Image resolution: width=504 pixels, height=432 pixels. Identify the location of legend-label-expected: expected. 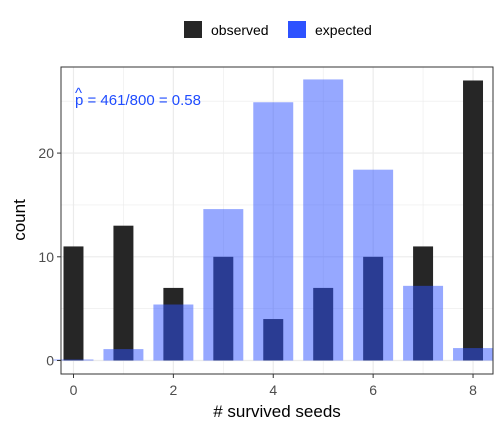
(343, 30).